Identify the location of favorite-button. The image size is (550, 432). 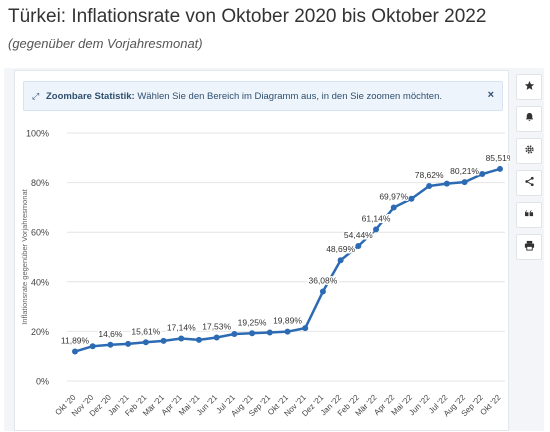
(529, 87).